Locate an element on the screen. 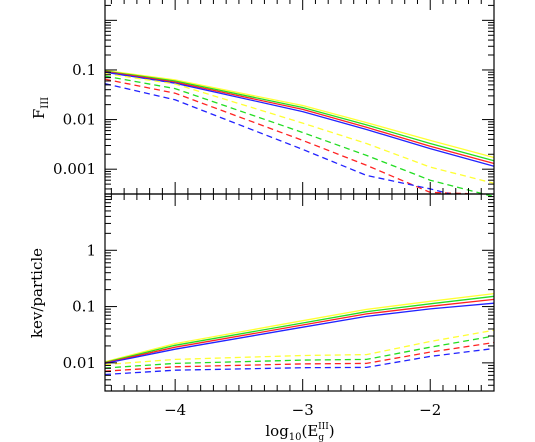  bottom-y-tick-labels: 1 0.1 0.01 is located at coordinates (79, 306).